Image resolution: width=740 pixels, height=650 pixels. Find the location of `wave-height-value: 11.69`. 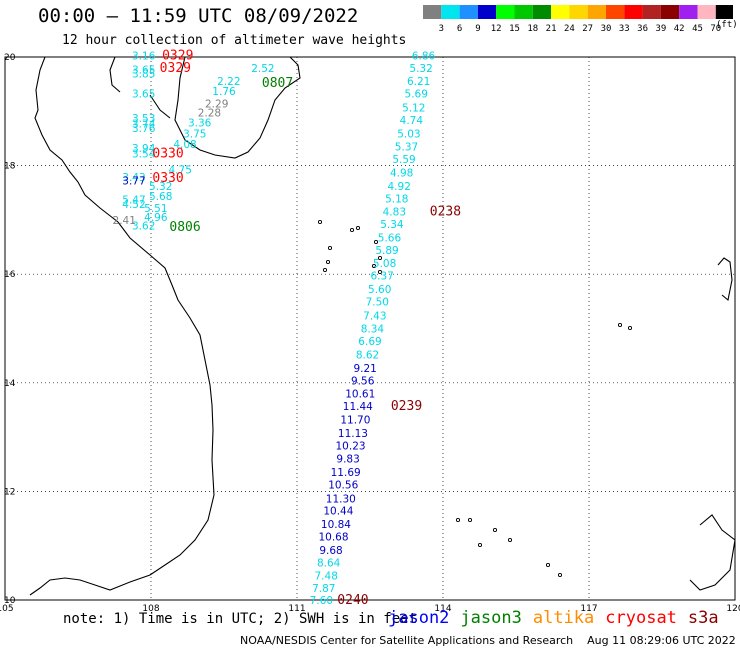

wave-height-value: 11.69 is located at coordinates (346, 473).